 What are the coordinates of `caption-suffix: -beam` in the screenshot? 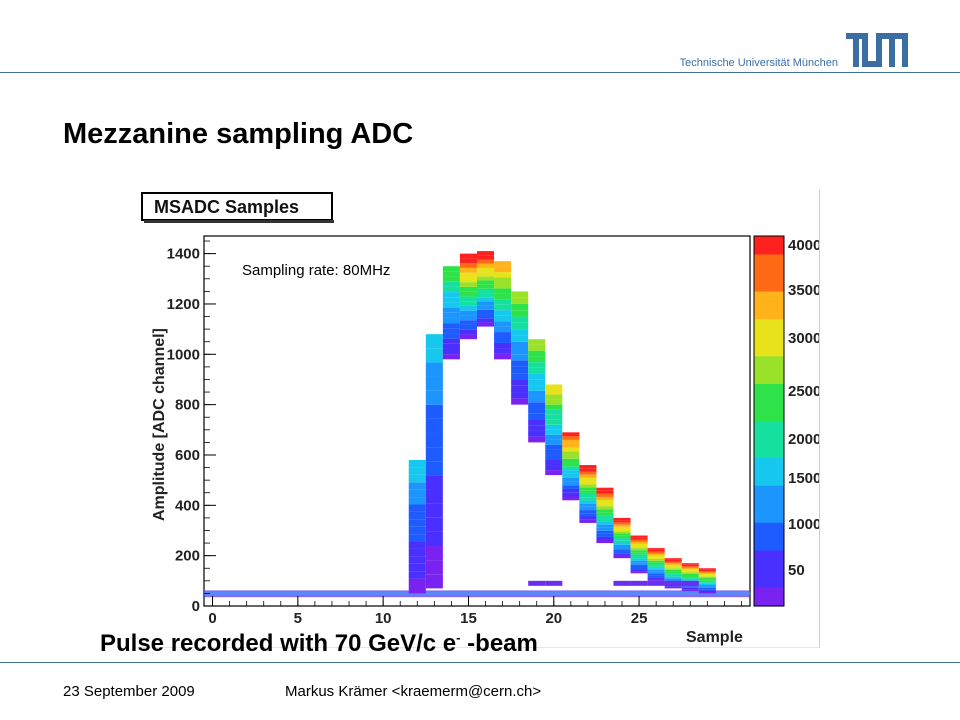 It's located at (499, 643).